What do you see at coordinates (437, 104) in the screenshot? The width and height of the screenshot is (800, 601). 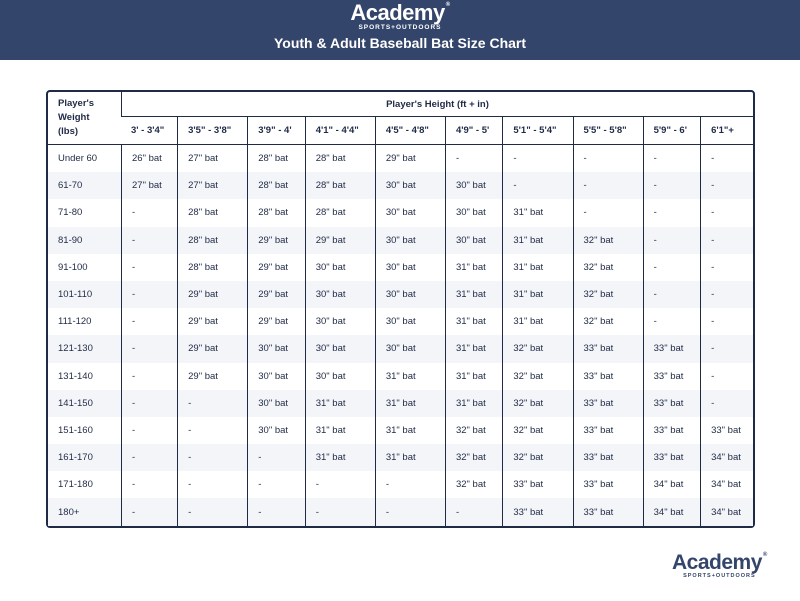 I see `height-header: Player's Height (ft + in)` at bounding box center [437, 104].